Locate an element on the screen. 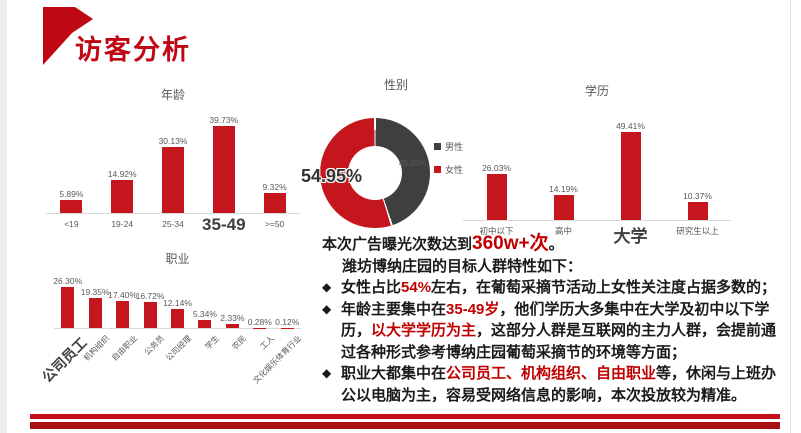  occupation-chart-title: 职业 is located at coordinates (177, 259).